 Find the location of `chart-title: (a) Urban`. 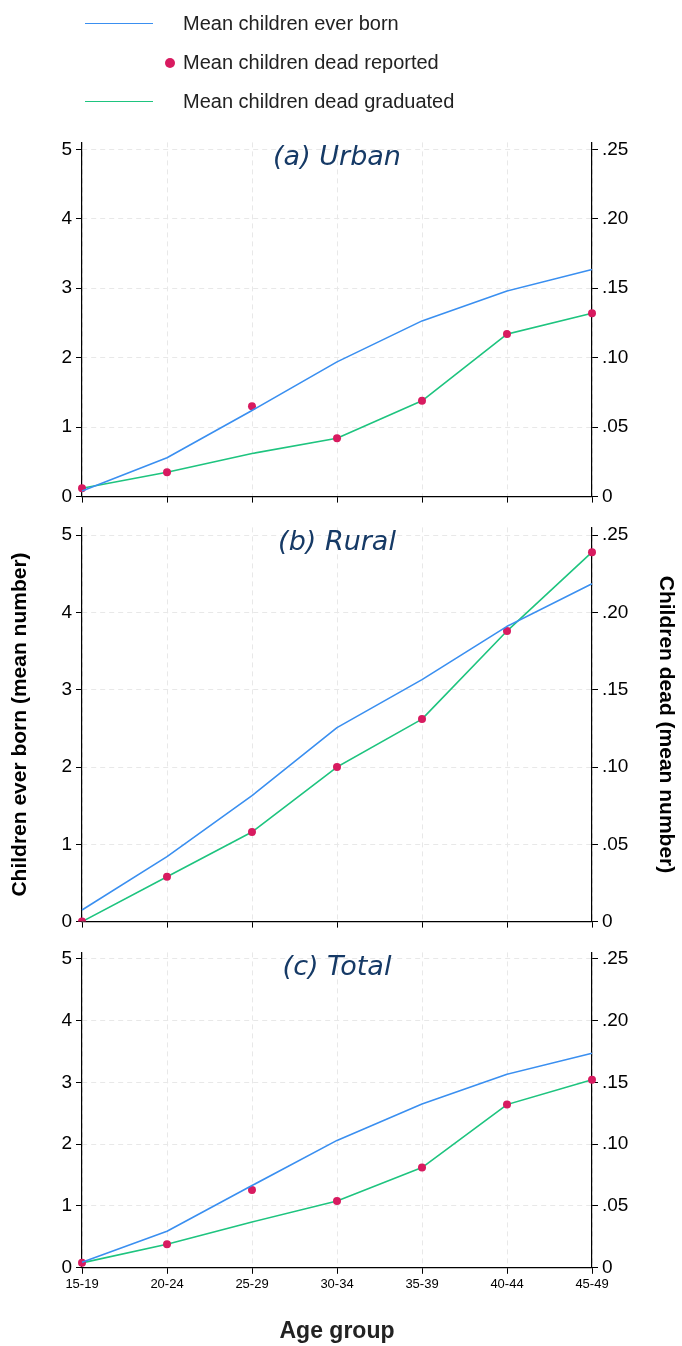

chart-title: (a) Urban is located at coordinates (337, 155).